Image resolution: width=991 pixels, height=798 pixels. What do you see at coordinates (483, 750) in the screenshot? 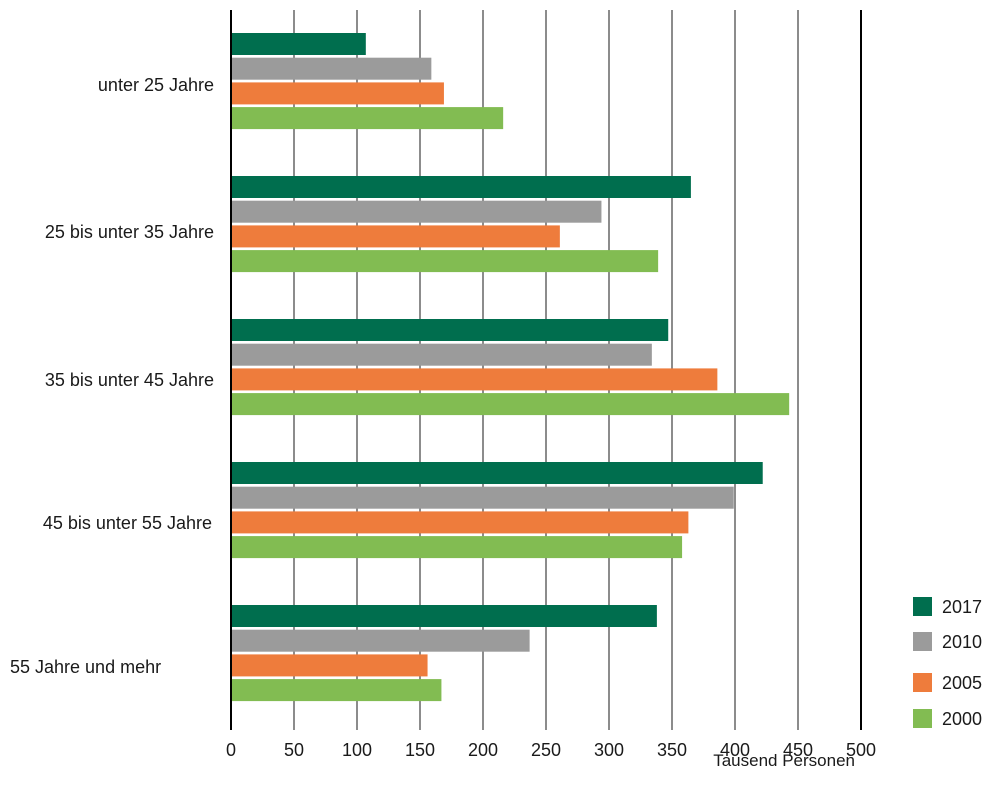
I see `x-tick-label-200: 200` at bounding box center [483, 750].